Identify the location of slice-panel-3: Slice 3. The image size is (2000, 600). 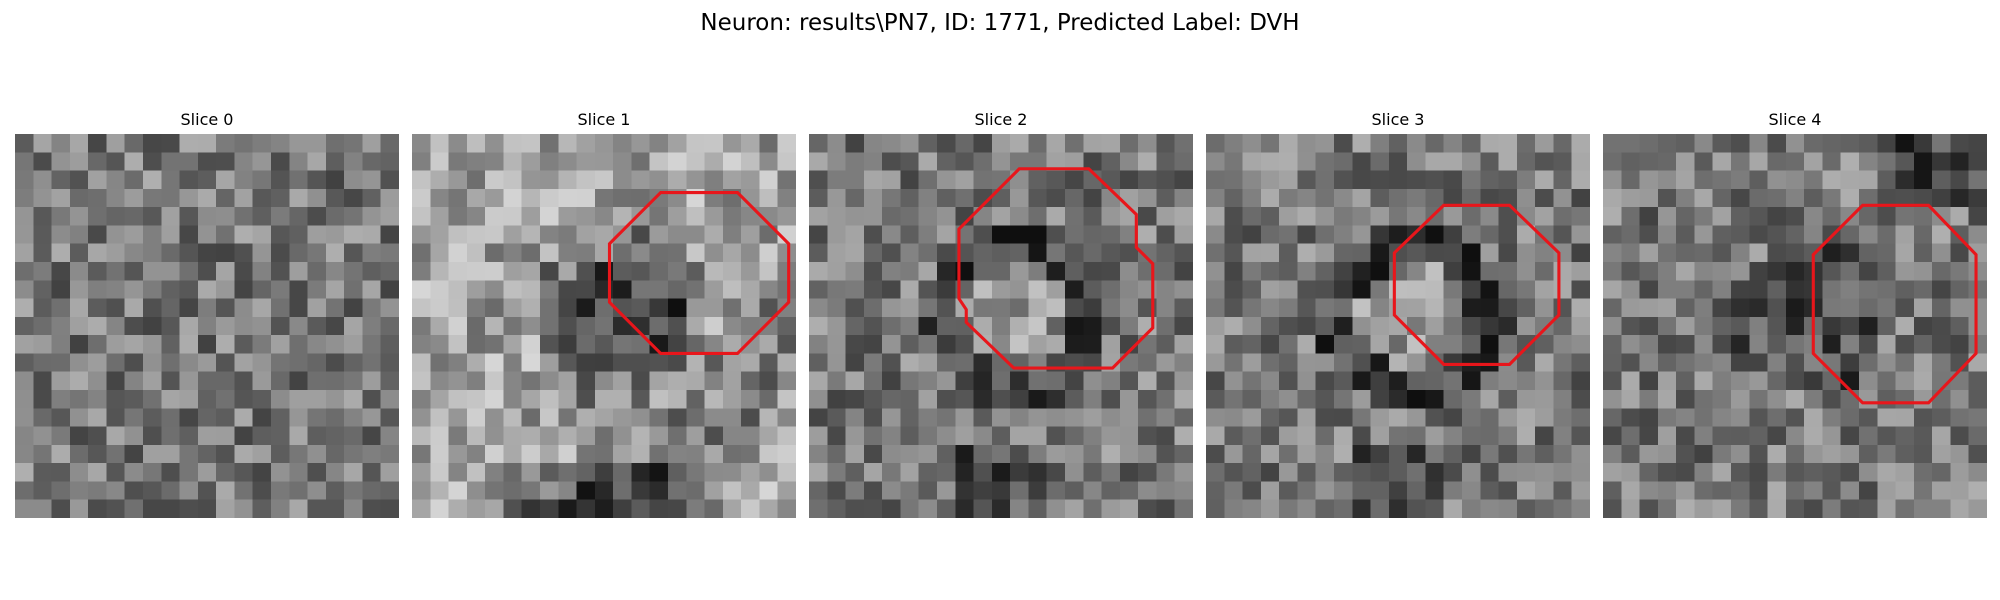
(1398, 314).